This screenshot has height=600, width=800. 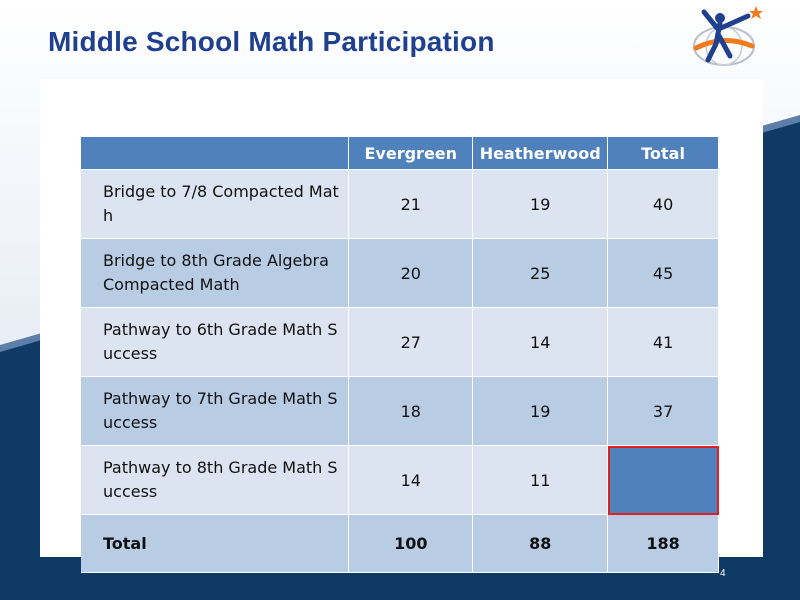 I want to click on table-row: Pathway to 8th Grade Math Success 14 11, so click(x=400, y=480).